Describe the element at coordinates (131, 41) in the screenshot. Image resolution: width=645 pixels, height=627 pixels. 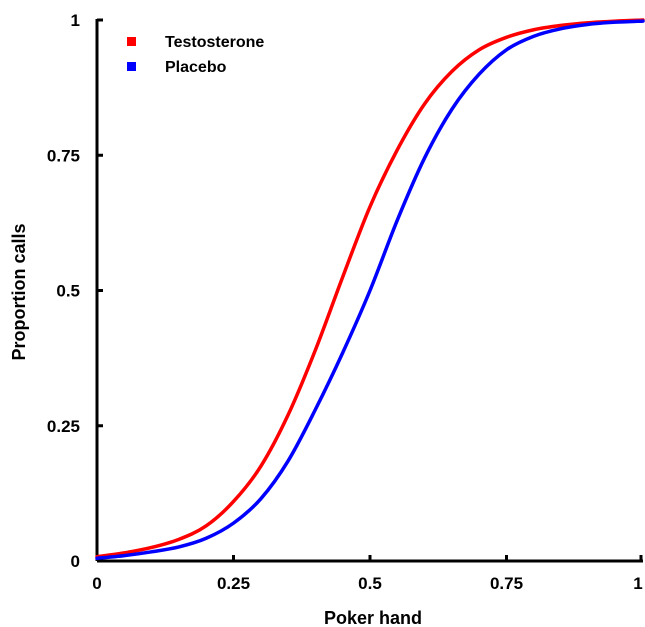
I see `legend-swatch-testosterone` at that location.